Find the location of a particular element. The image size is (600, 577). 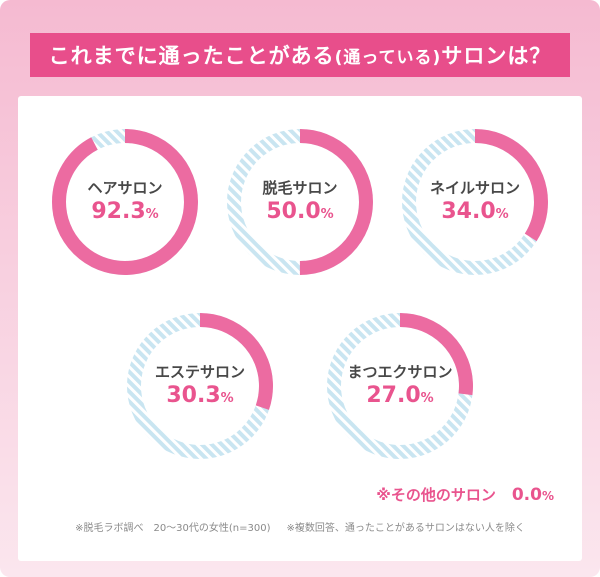

other-salon-note: ※その他のサロン 0.0% is located at coordinates (300, 494).